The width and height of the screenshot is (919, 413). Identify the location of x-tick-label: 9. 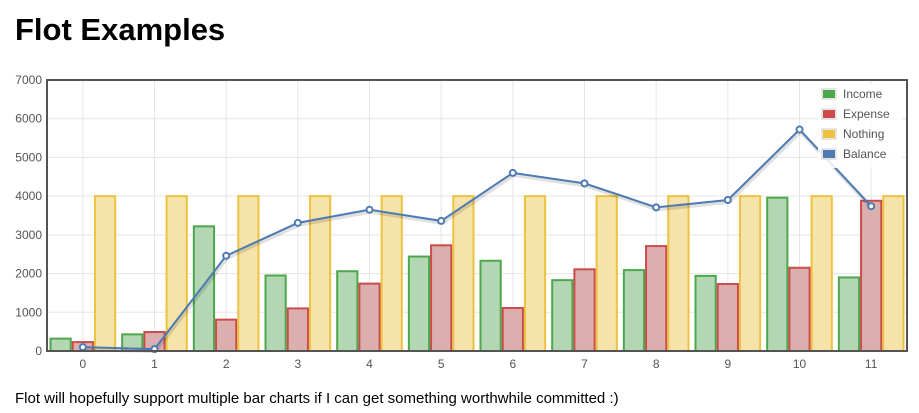
(727, 364).